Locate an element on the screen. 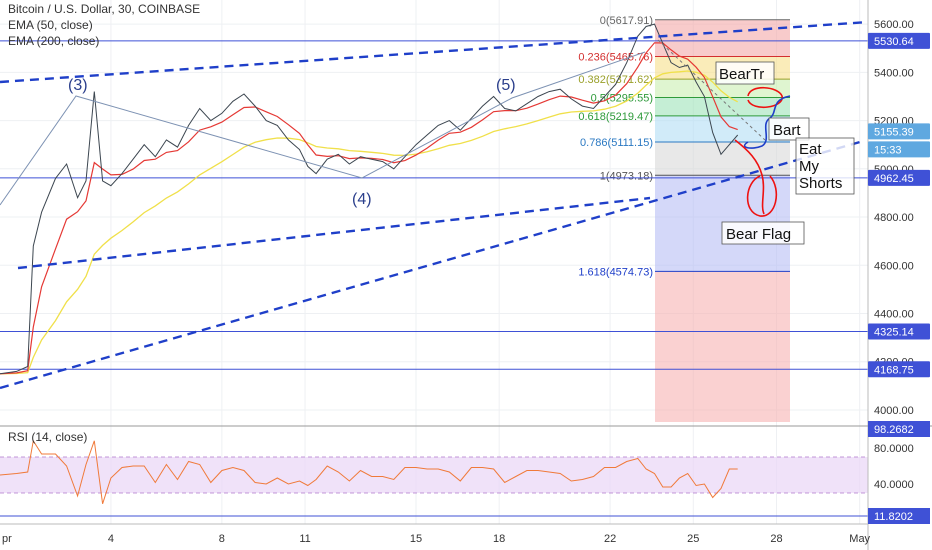 Image resolution: width=932 pixels, height=550 pixels. legend-ema200: EMA (200, close) is located at coordinates (54, 41).